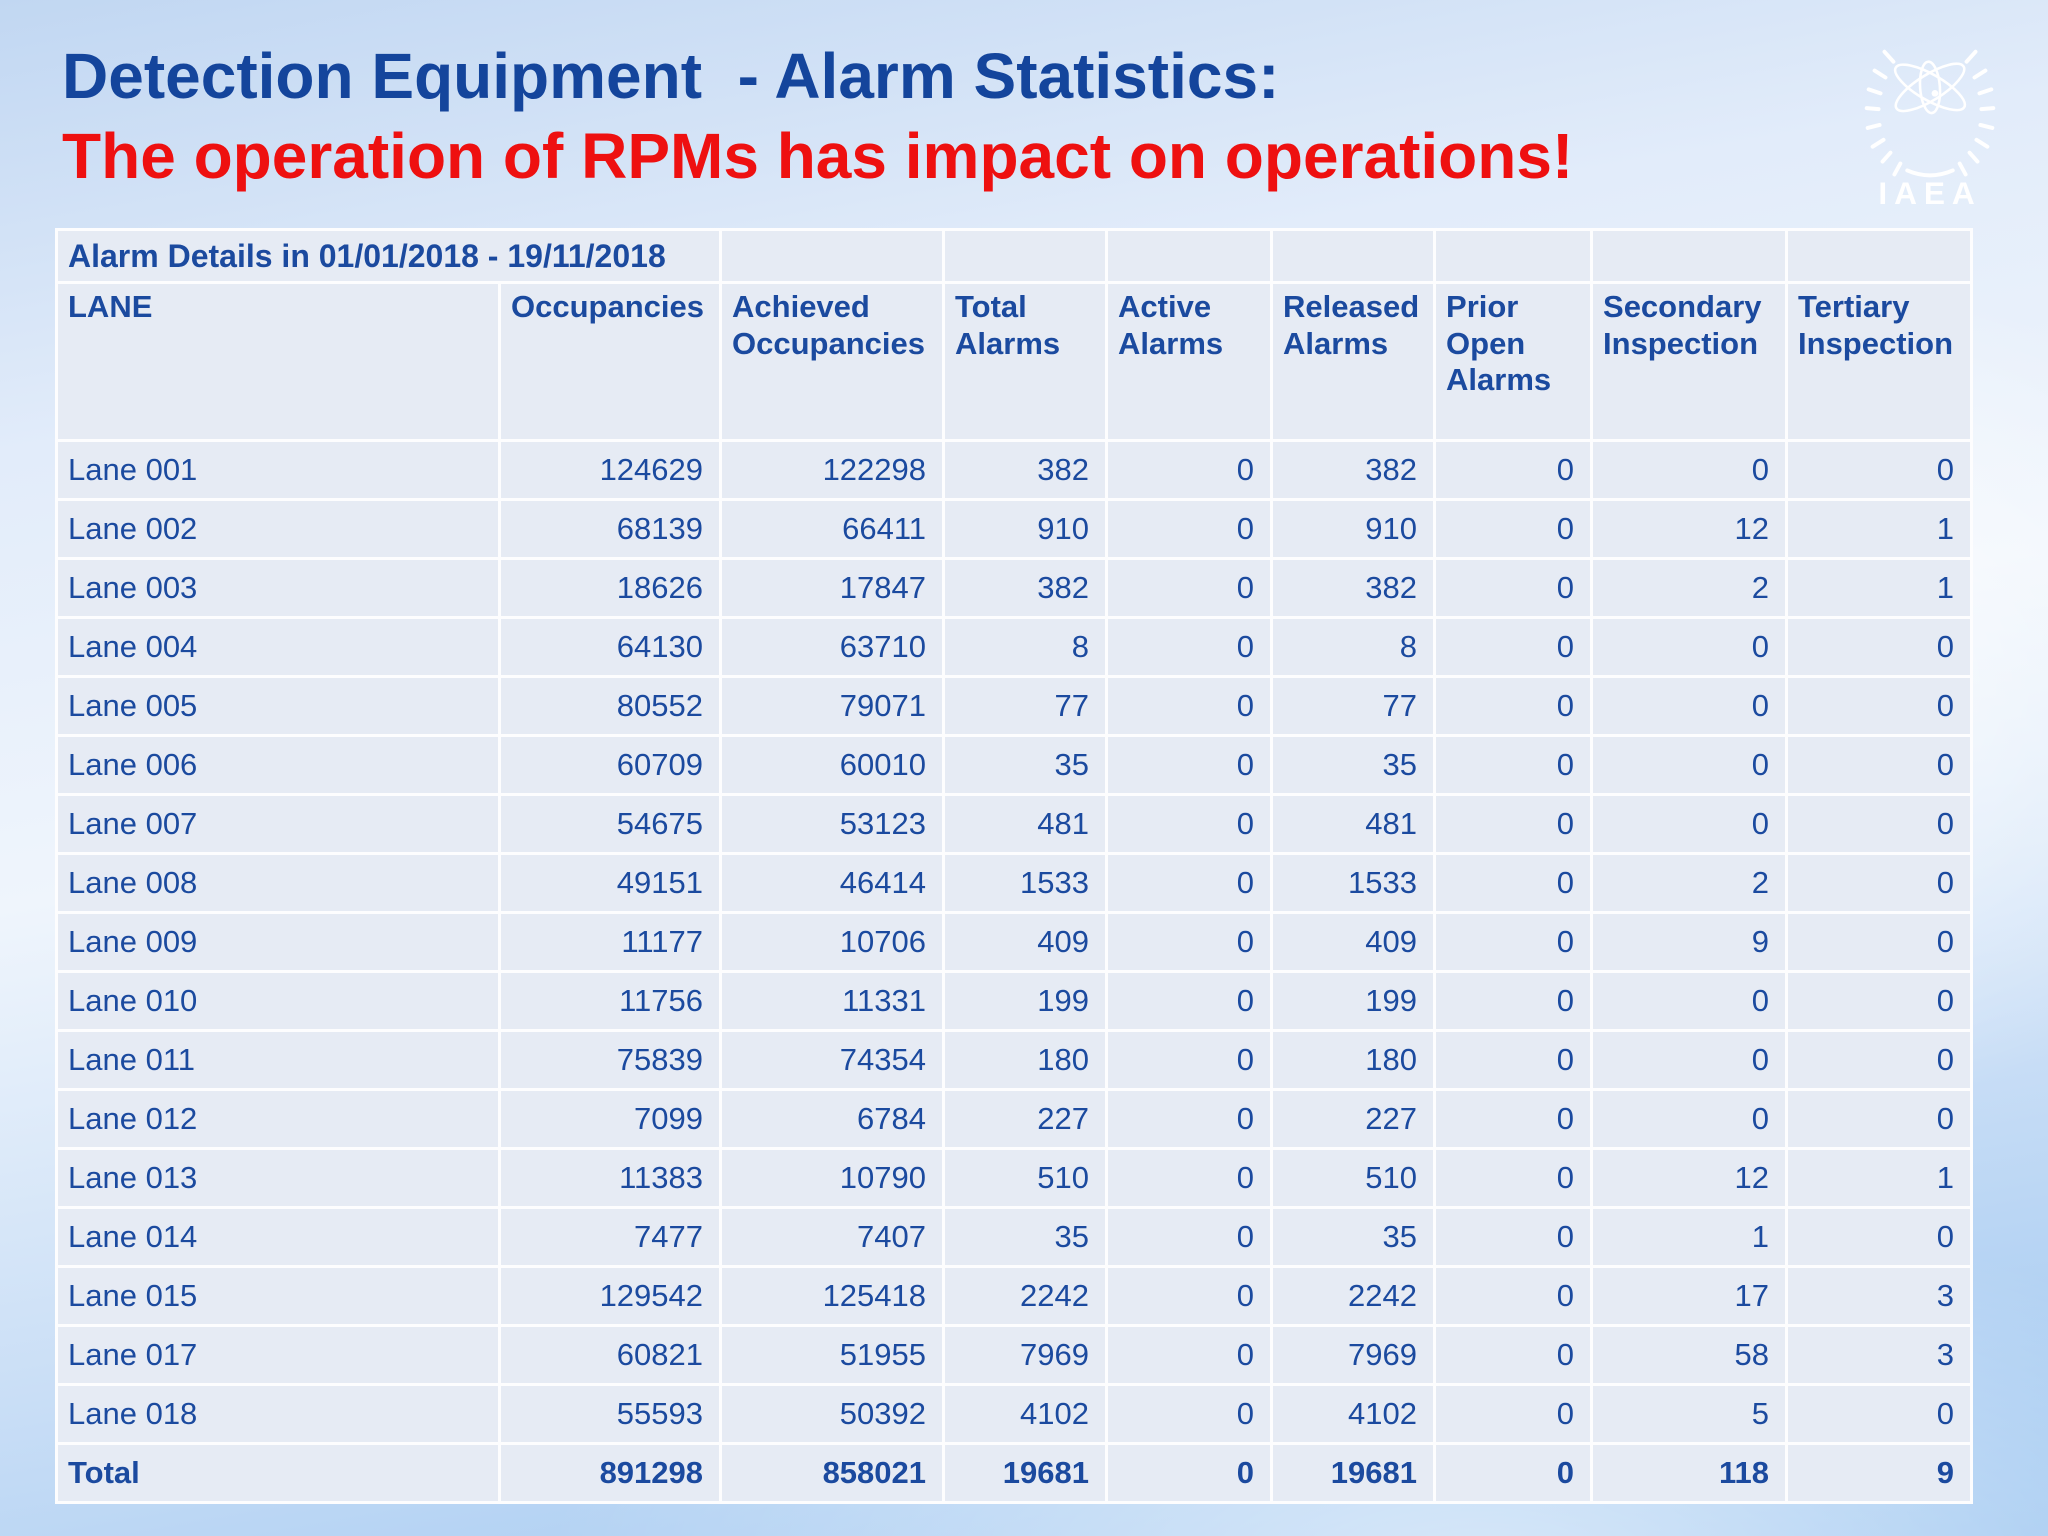 Image resolution: width=2048 pixels, height=1536 pixels. Describe the element at coordinates (278, 1001) in the screenshot. I see `lane-label: Lane 010` at that location.